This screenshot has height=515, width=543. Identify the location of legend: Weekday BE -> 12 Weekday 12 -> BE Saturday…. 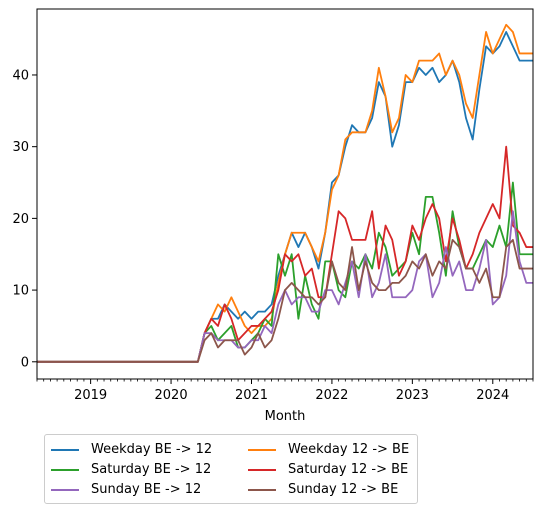
(231, 469).